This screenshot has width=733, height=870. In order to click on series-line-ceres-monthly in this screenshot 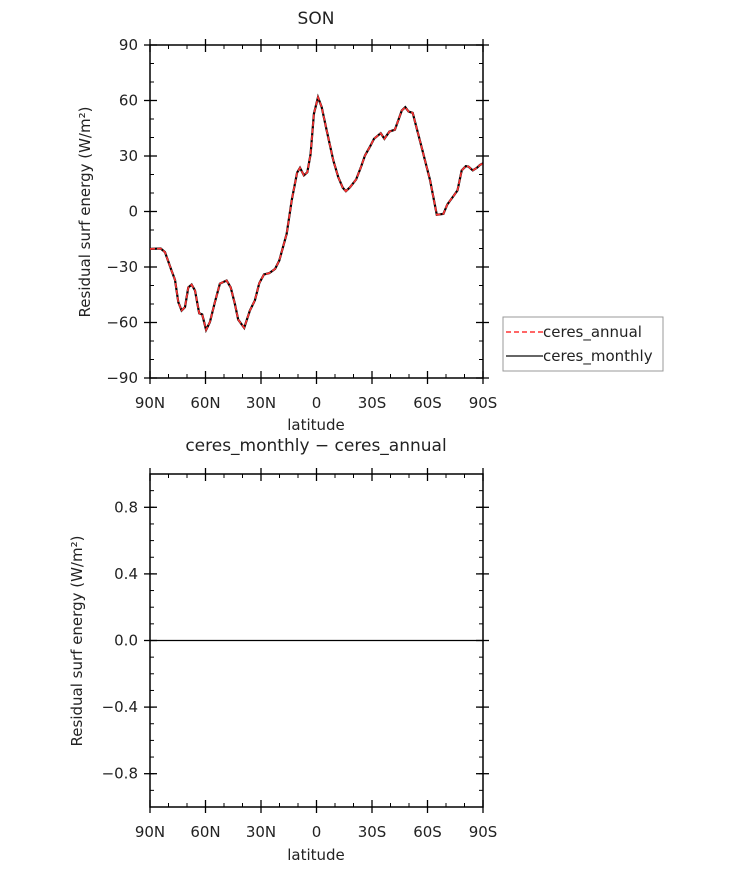, I will do `click(317, 213)`.